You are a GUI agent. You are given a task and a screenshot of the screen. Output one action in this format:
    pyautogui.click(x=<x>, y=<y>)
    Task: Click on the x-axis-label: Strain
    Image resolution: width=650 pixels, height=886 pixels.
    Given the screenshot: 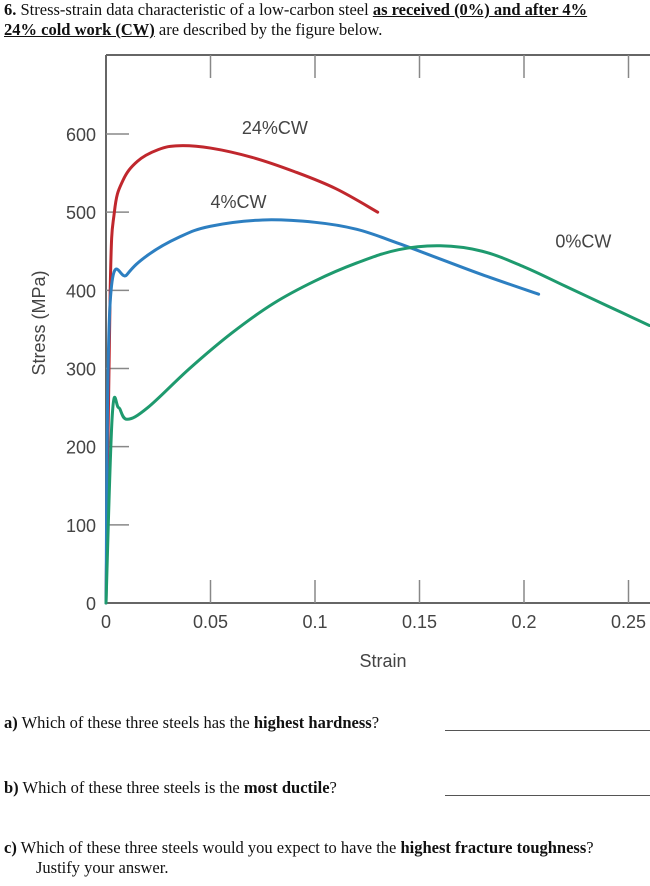 What is the action you would take?
    pyautogui.click(x=382, y=661)
    